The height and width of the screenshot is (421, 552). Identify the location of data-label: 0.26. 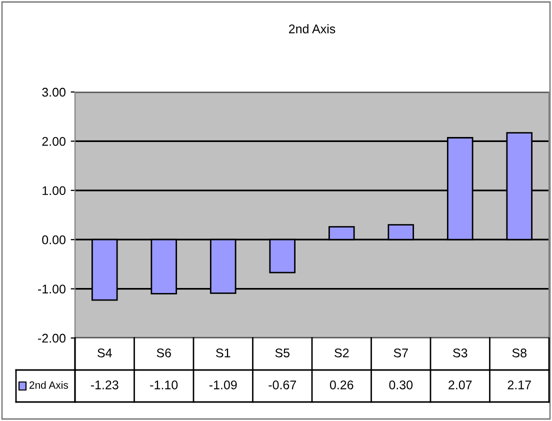
(342, 385).